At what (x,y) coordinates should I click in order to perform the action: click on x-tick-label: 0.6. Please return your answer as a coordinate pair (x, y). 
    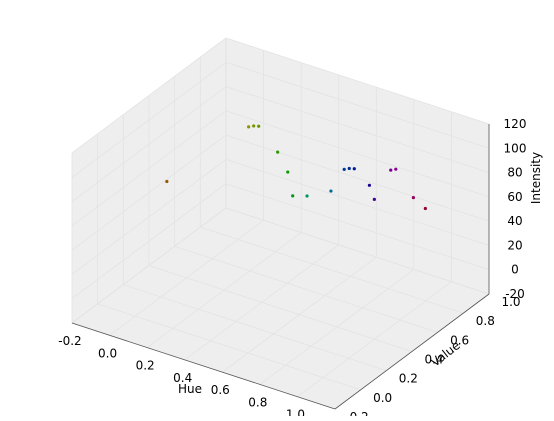
    Looking at the image, I should click on (220, 390).